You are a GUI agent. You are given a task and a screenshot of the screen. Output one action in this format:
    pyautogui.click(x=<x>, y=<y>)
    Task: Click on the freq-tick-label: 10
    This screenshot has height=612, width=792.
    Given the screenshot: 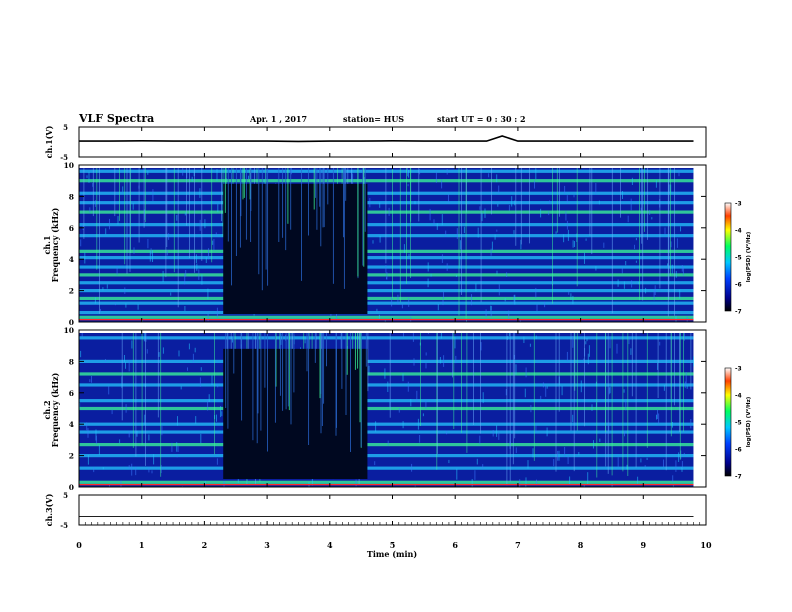 What is the action you would take?
    pyautogui.click(x=69, y=330)
    